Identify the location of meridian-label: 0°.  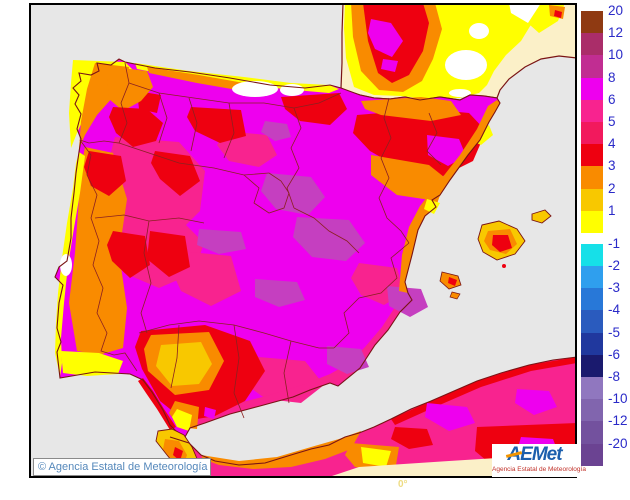
(403, 484).